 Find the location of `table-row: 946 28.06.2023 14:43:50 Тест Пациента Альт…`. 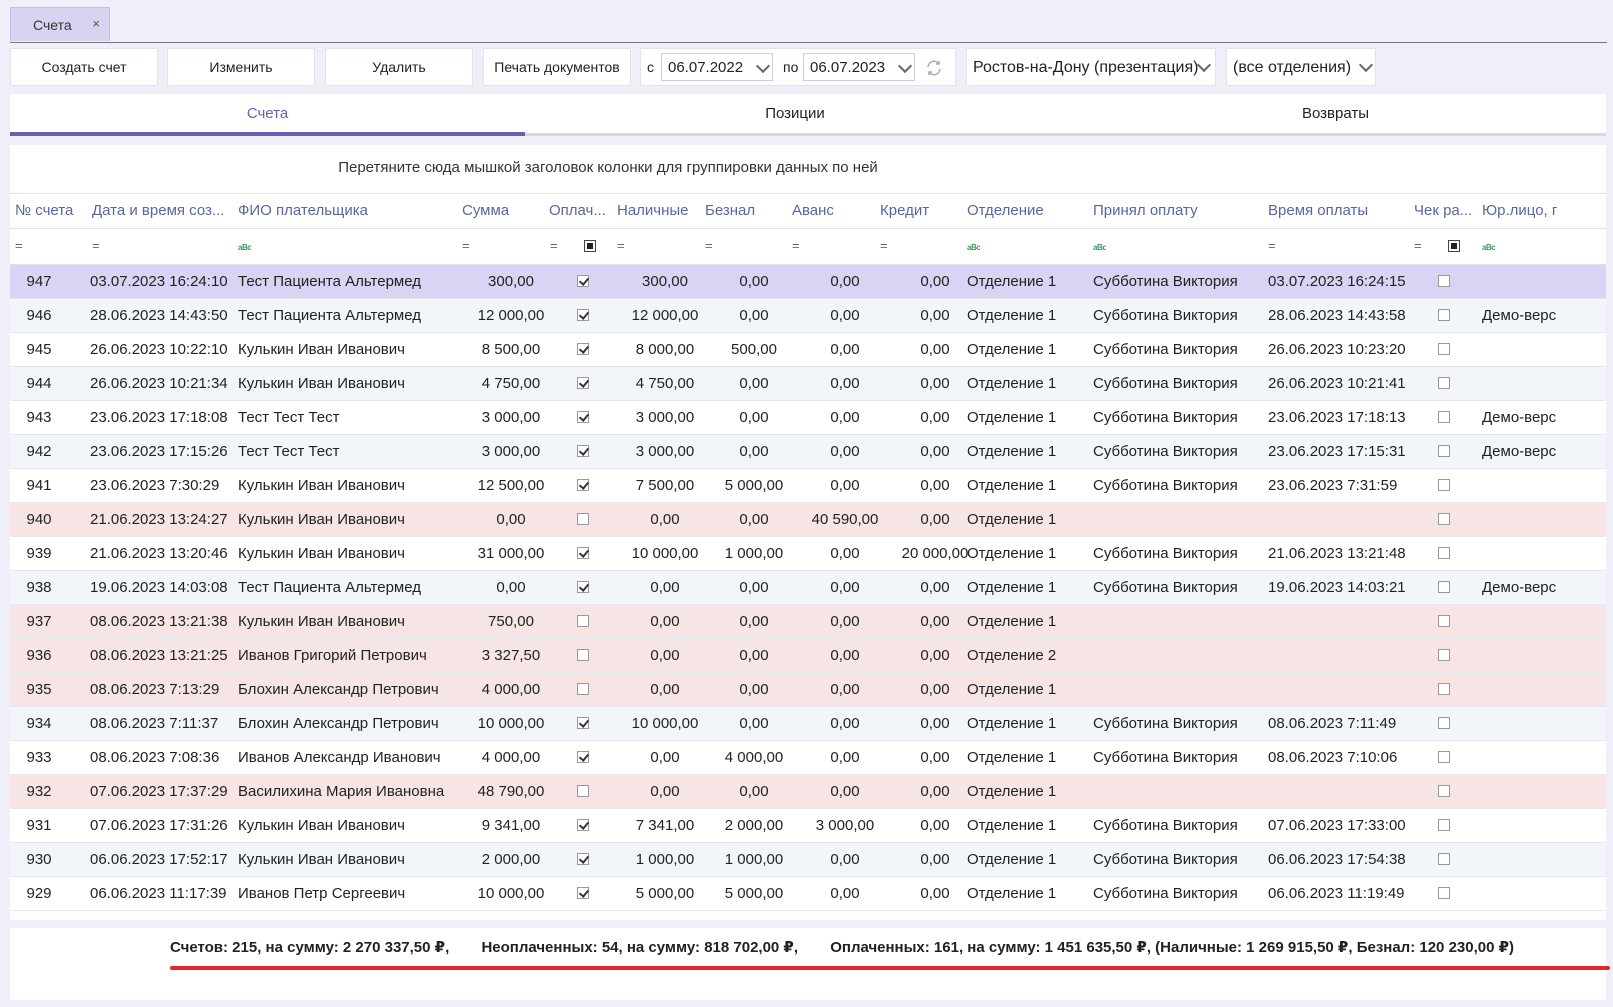

table-row: 946 28.06.2023 14:43:50 Тест Пациента Альт… is located at coordinates (808, 316).